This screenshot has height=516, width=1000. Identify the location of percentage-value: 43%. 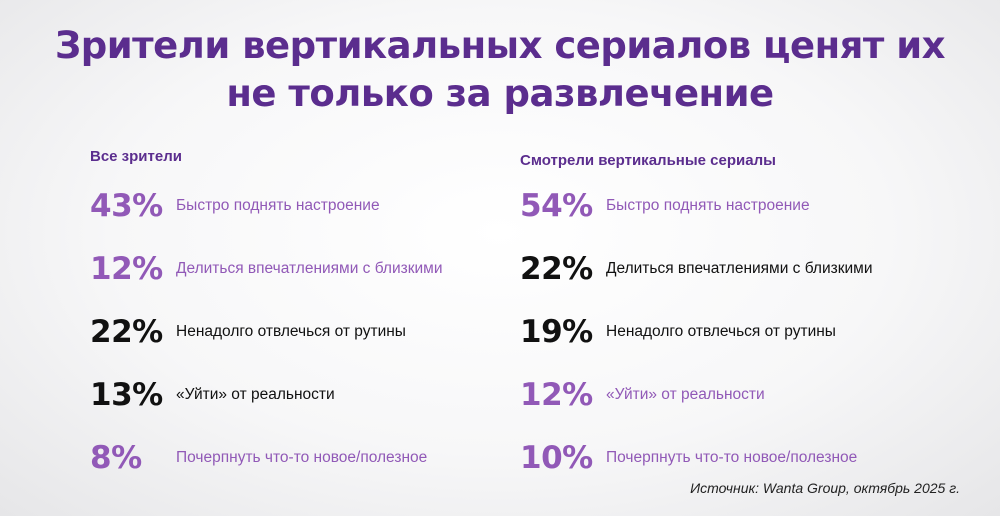
(126, 205).